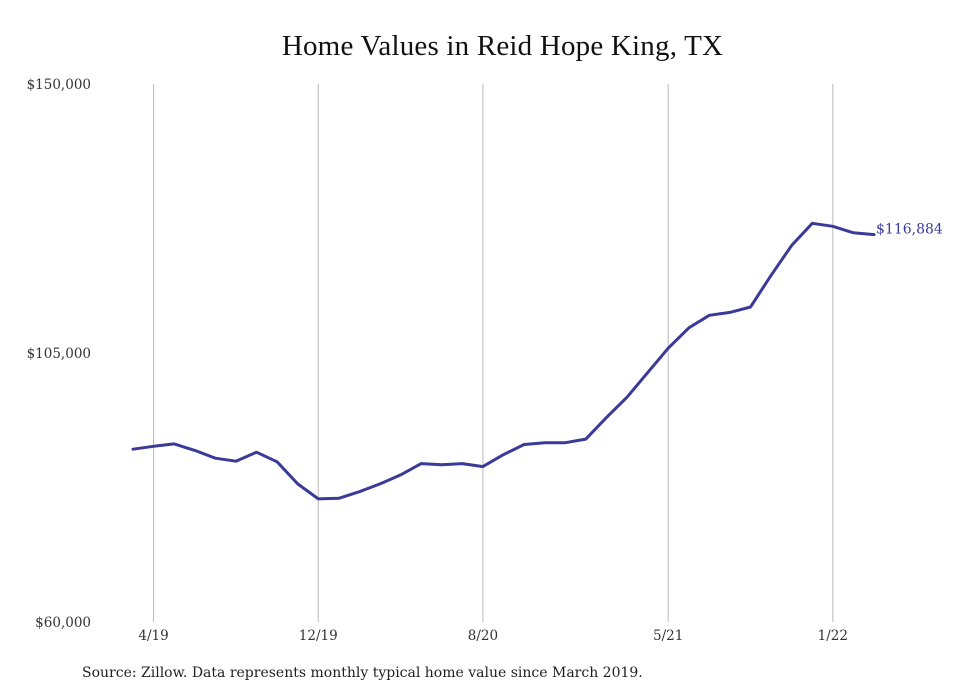 The height and width of the screenshot is (699, 980). I want to click on x-tick-label: 1/22, so click(833, 636).